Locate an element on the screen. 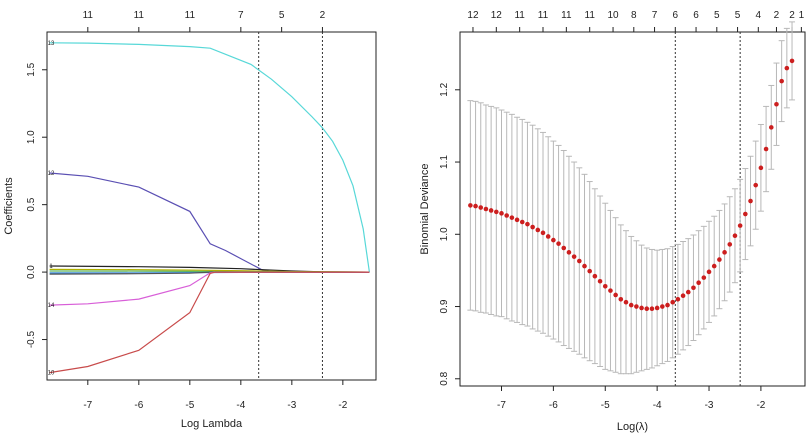  path-label: 14 is located at coordinates (51, 306).